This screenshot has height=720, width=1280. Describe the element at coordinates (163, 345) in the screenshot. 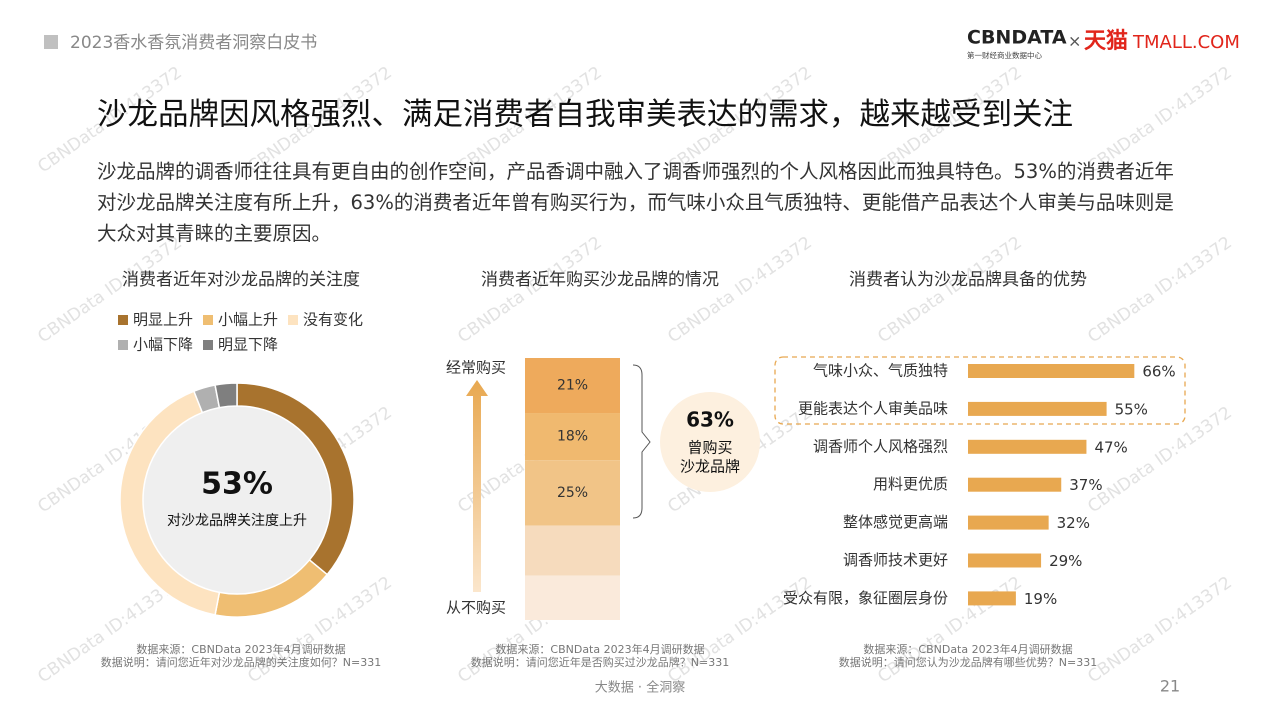

I see `legend-label: 小幅下降` at that location.